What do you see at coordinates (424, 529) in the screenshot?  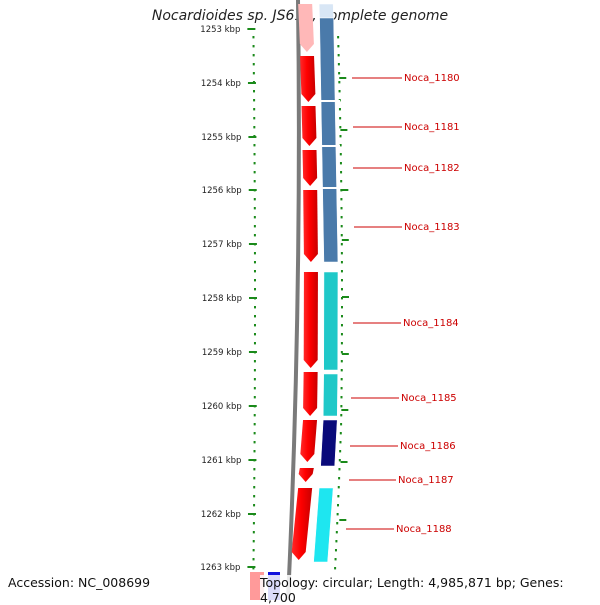 I see `gene-label: Noca_1188` at bounding box center [424, 529].